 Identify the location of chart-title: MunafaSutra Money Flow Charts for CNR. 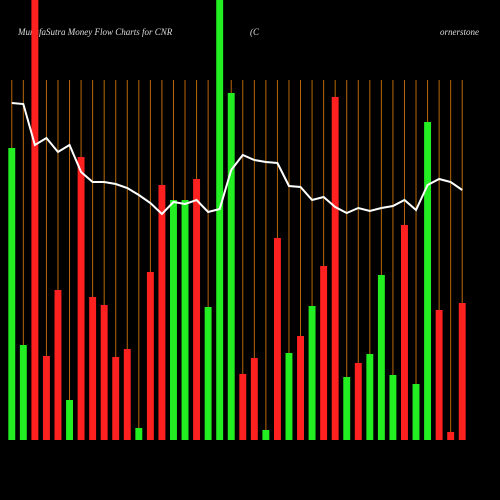
(95, 32).